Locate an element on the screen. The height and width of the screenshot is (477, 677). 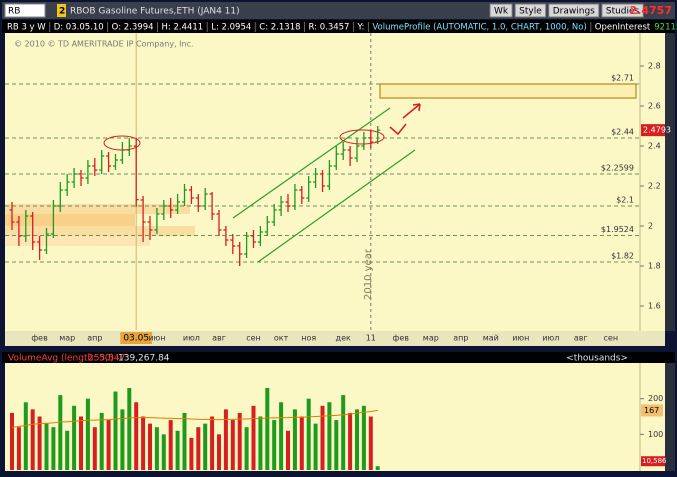
badge: 2 is located at coordinates (62, 12).